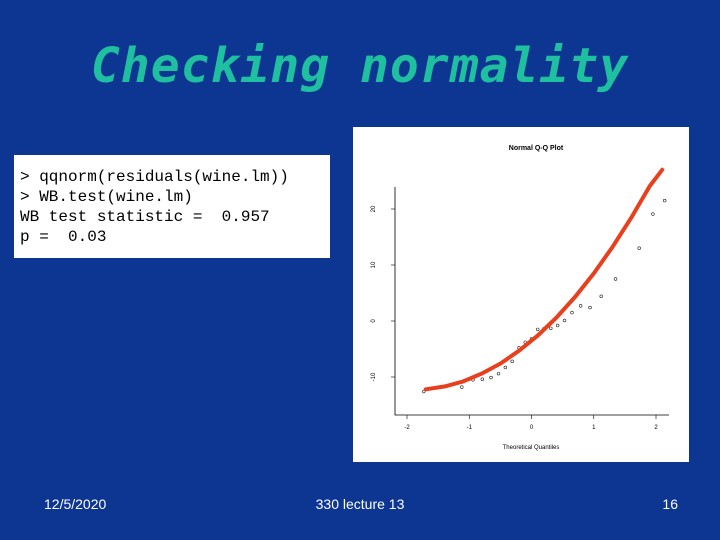 This screenshot has width=720, height=540. What do you see at coordinates (374, 208) in the screenshot?
I see `y-tick-label: 20` at bounding box center [374, 208].